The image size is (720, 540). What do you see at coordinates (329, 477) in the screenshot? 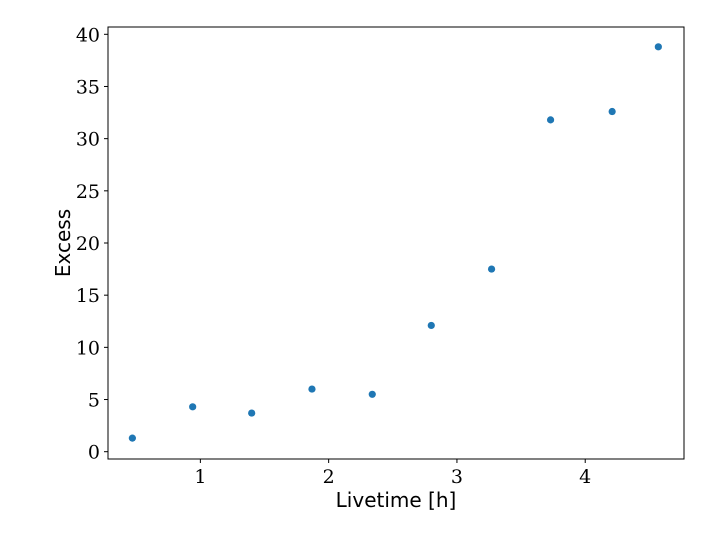
I see `x-tick-label: 2` at bounding box center [329, 477].